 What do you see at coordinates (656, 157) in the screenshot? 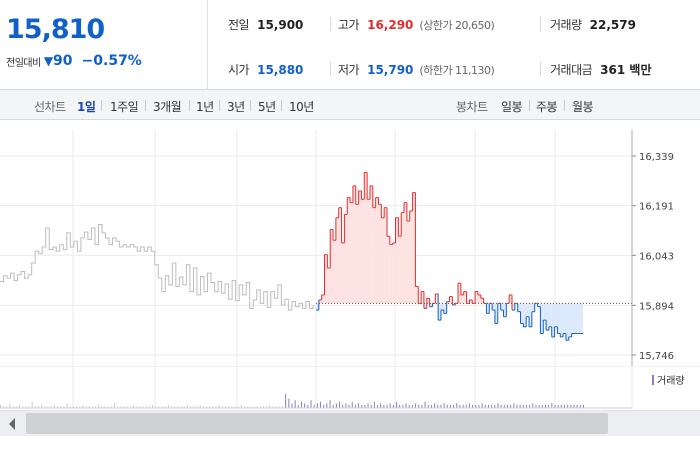
I see `y-tick-label: 16,339` at bounding box center [656, 157].